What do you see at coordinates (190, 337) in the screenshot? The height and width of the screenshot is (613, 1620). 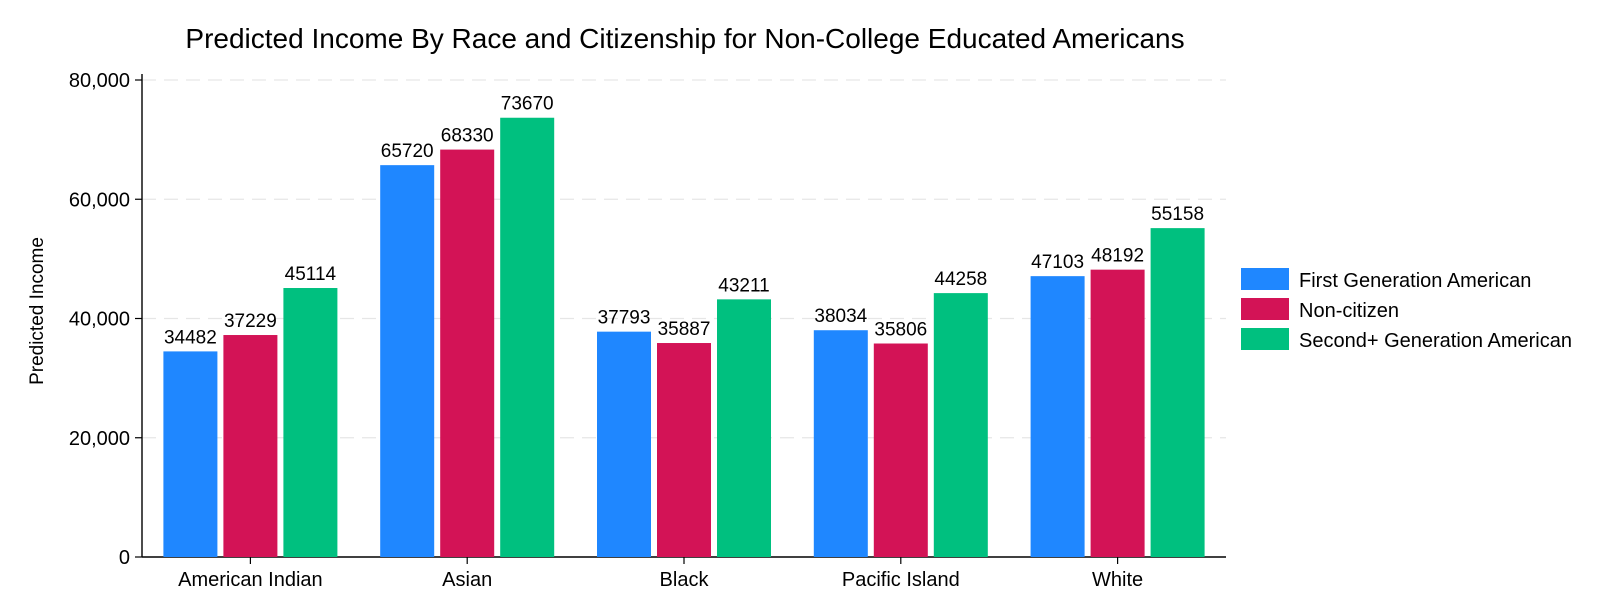 I see `data-label: 34482` at bounding box center [190, 337].